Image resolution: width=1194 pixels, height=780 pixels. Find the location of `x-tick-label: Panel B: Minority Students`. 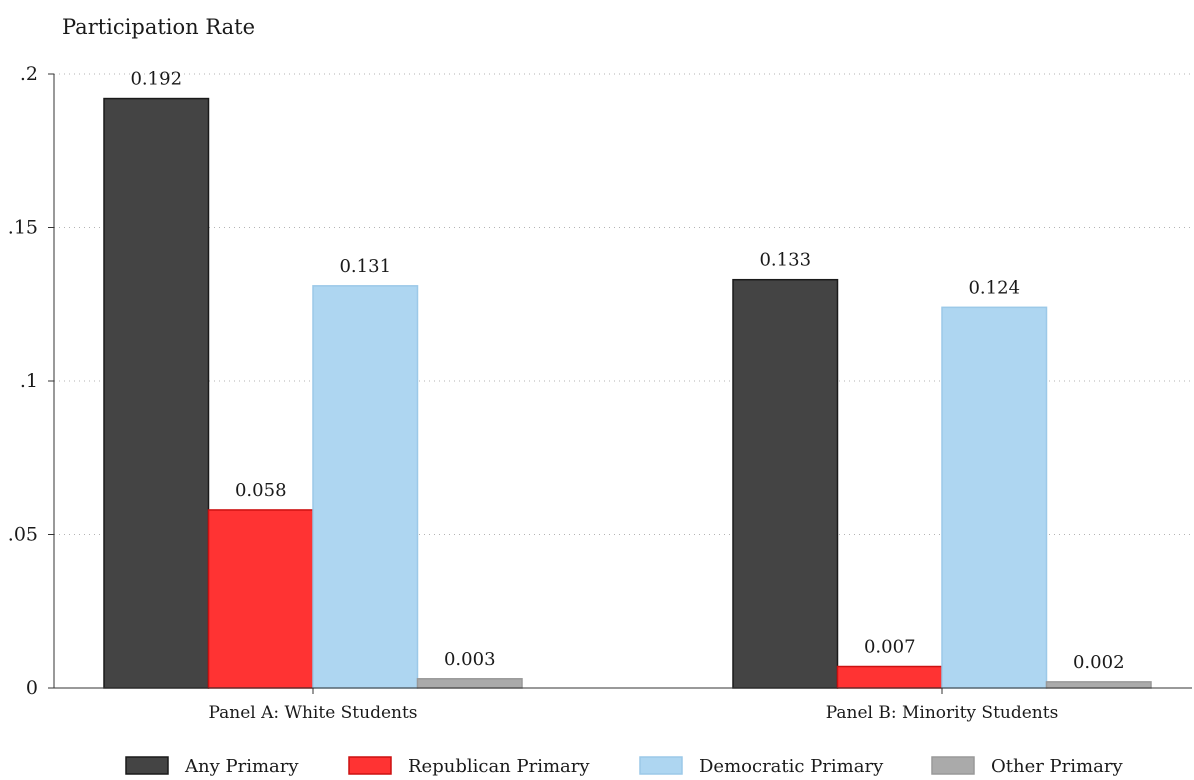

x-tick-label: Panel B: Minority Students is located at coordinates (942, 713).